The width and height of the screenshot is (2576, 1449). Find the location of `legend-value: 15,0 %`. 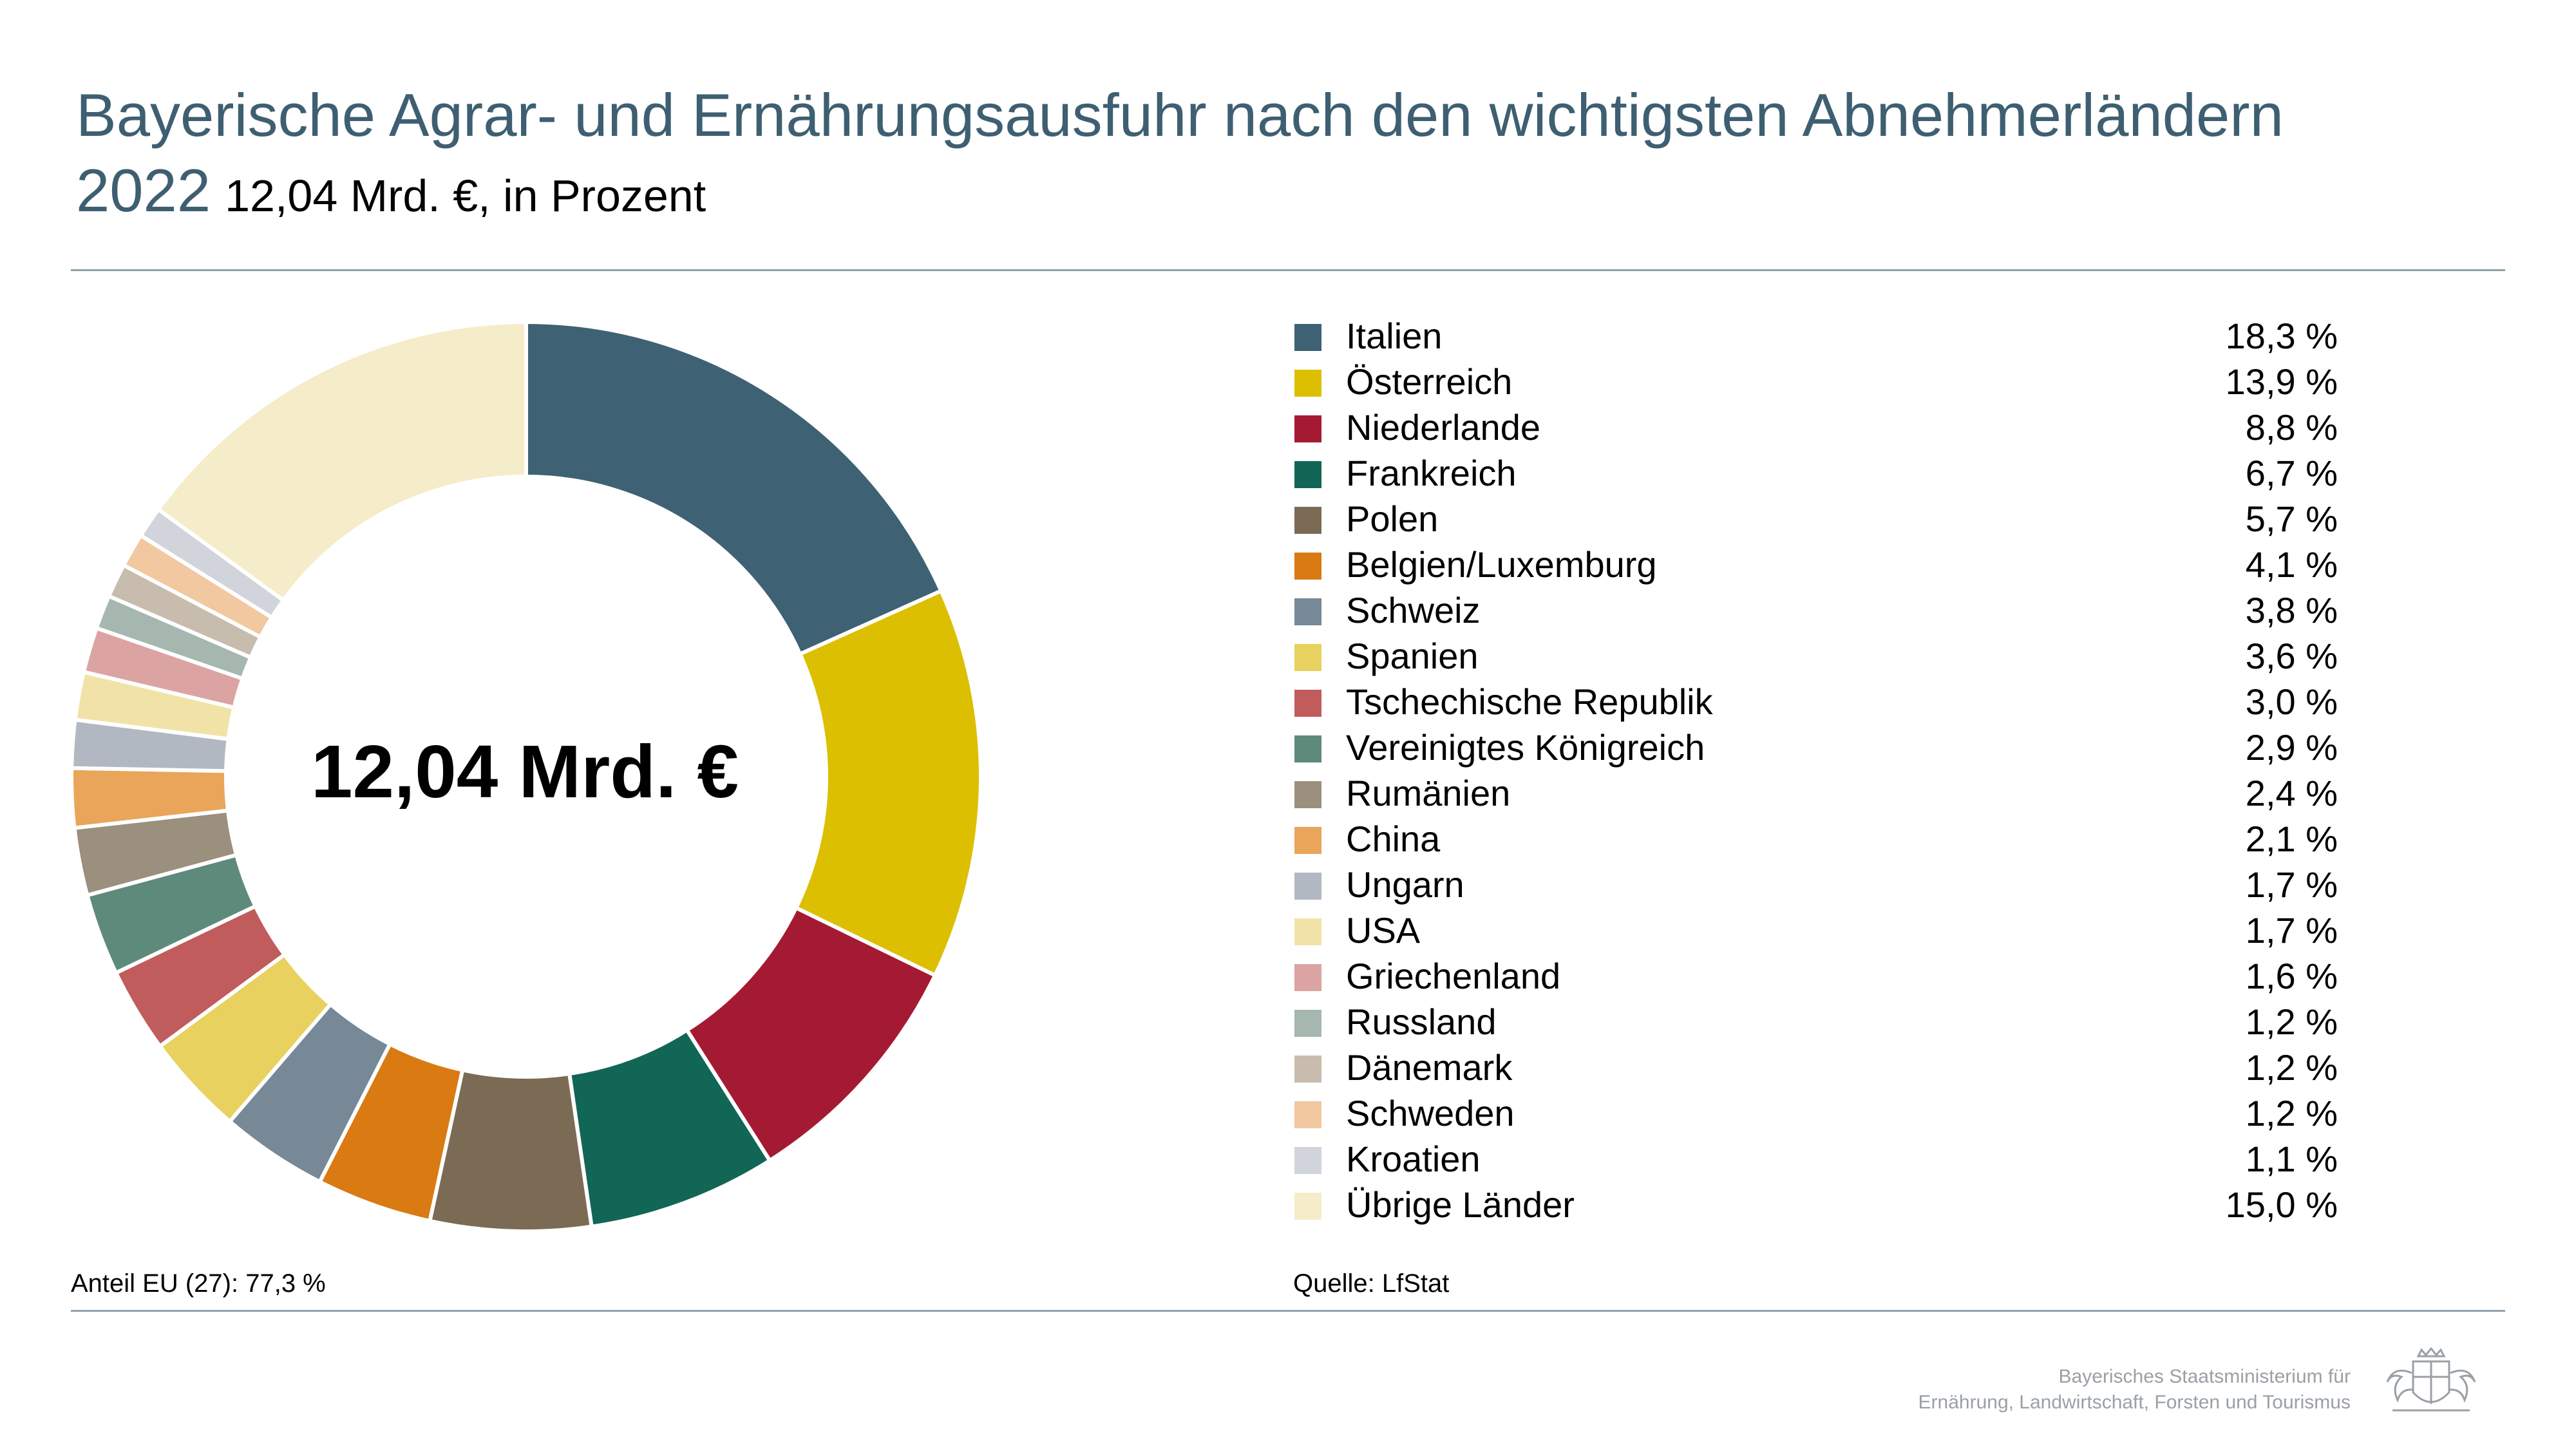

legend-value: 15,0 % is located at coordinates (2281, 1204).